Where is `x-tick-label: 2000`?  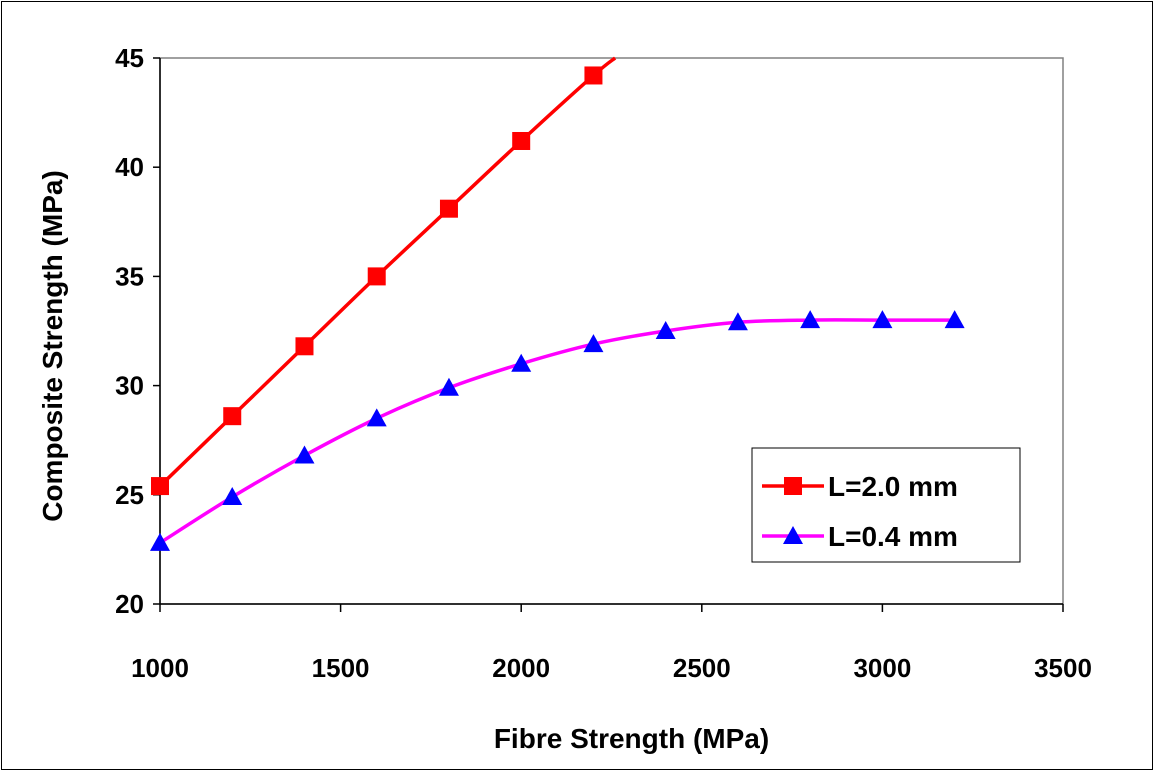 x-tick-label: 2000 is located at coordinates (521, 668).